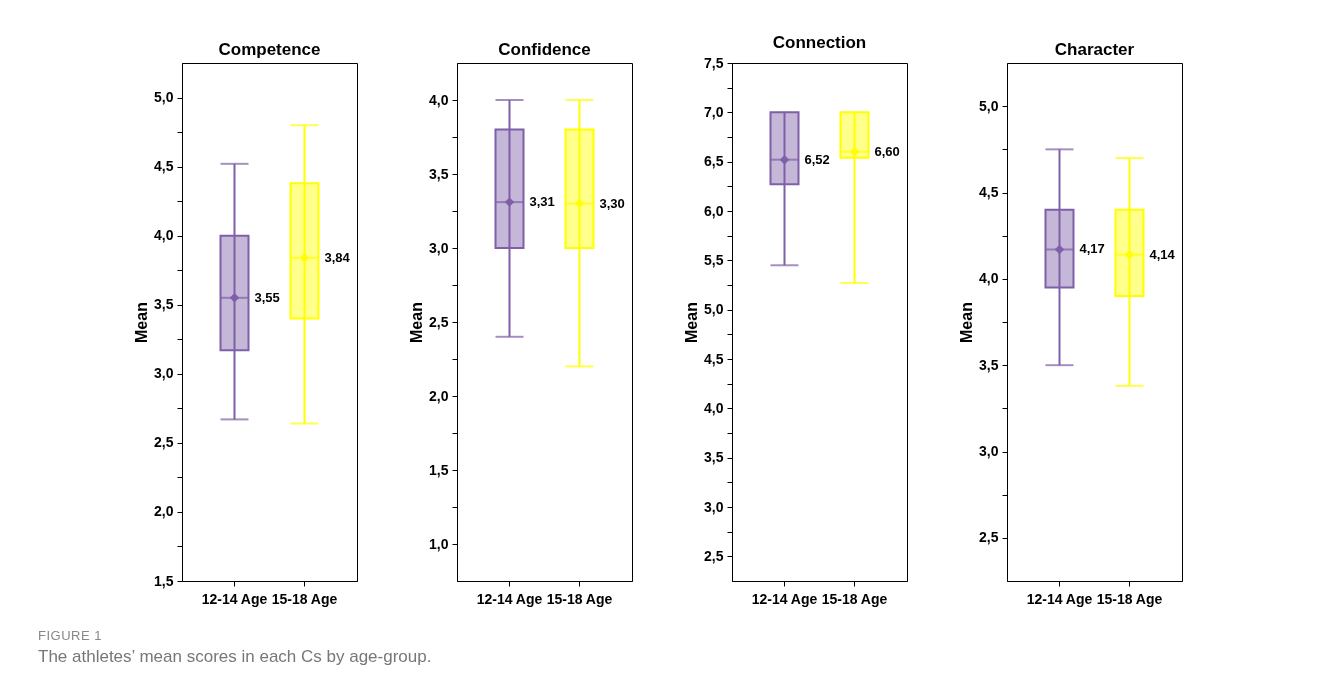  Describe the element at coordinates (714, 111) in the screenshot. I see `y-tick-label: 7,0` at that location.